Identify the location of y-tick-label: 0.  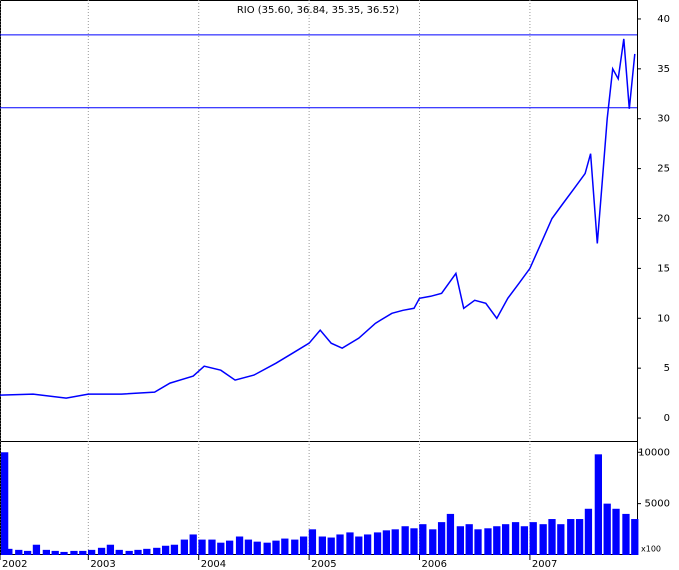
(667, 418).